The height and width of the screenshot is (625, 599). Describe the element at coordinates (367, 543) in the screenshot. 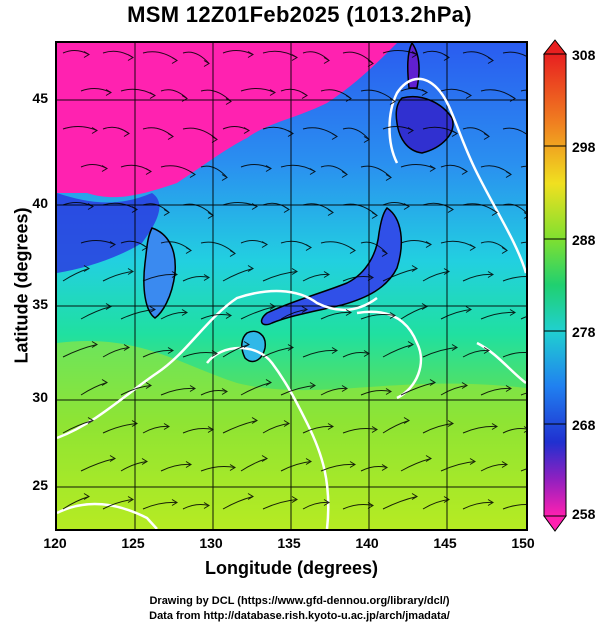

I see `x-tick: 140` at that location.